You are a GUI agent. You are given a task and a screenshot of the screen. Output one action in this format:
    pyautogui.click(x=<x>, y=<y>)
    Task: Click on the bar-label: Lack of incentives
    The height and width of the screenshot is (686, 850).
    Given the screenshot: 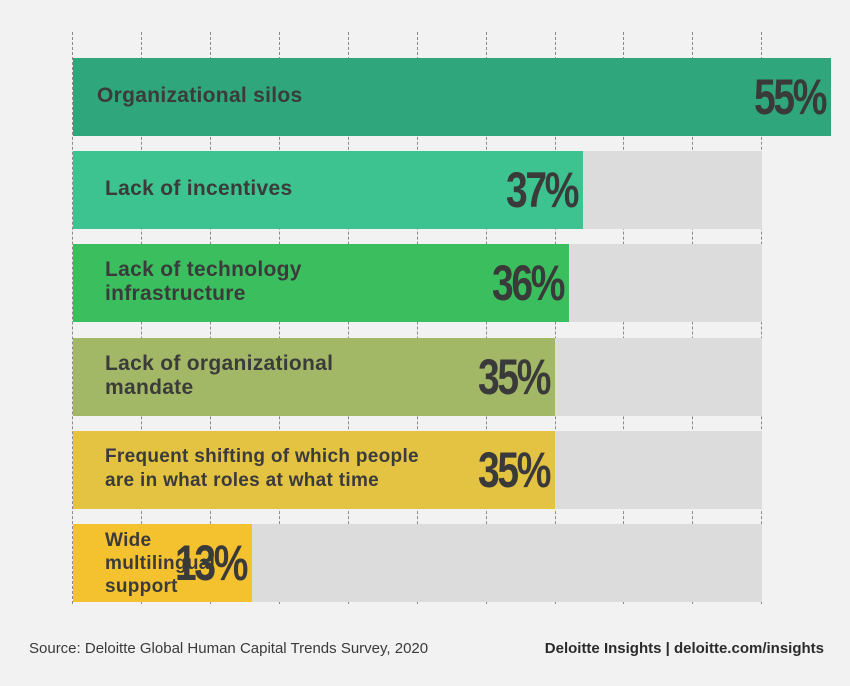 What is the action you would take?
    pyautogui.click(x=199, y=188)
    